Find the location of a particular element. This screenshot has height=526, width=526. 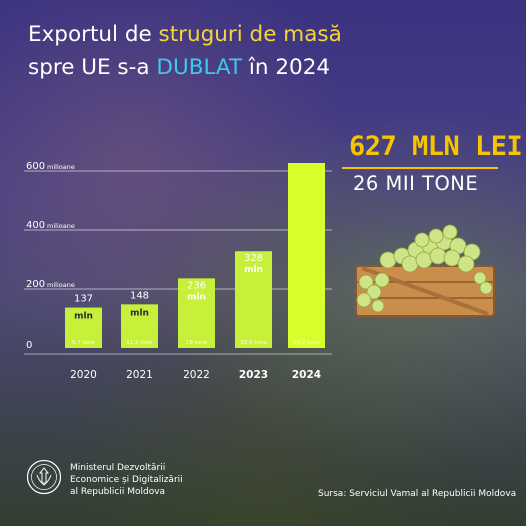

bar-2020 is located at coordinates (83, 327).